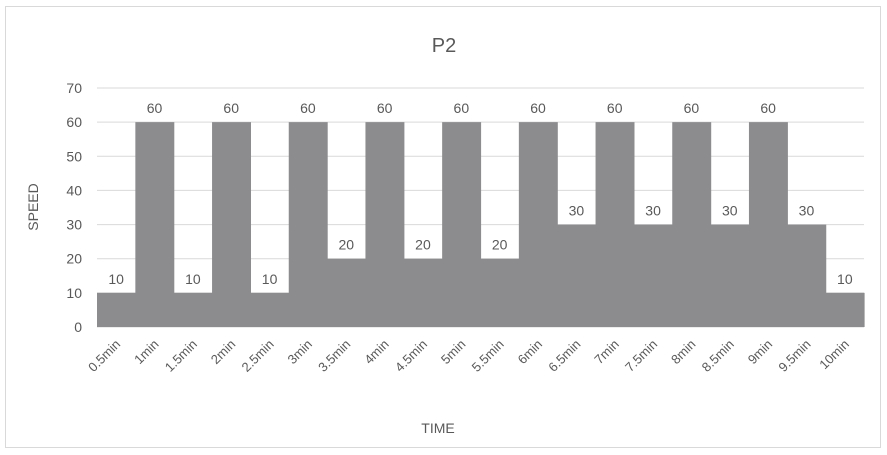 The height and width of the screenshot is (455, 887). Describe the element at coordinates (538, 225) in the screenshot. I see `bar-6min` at that location.